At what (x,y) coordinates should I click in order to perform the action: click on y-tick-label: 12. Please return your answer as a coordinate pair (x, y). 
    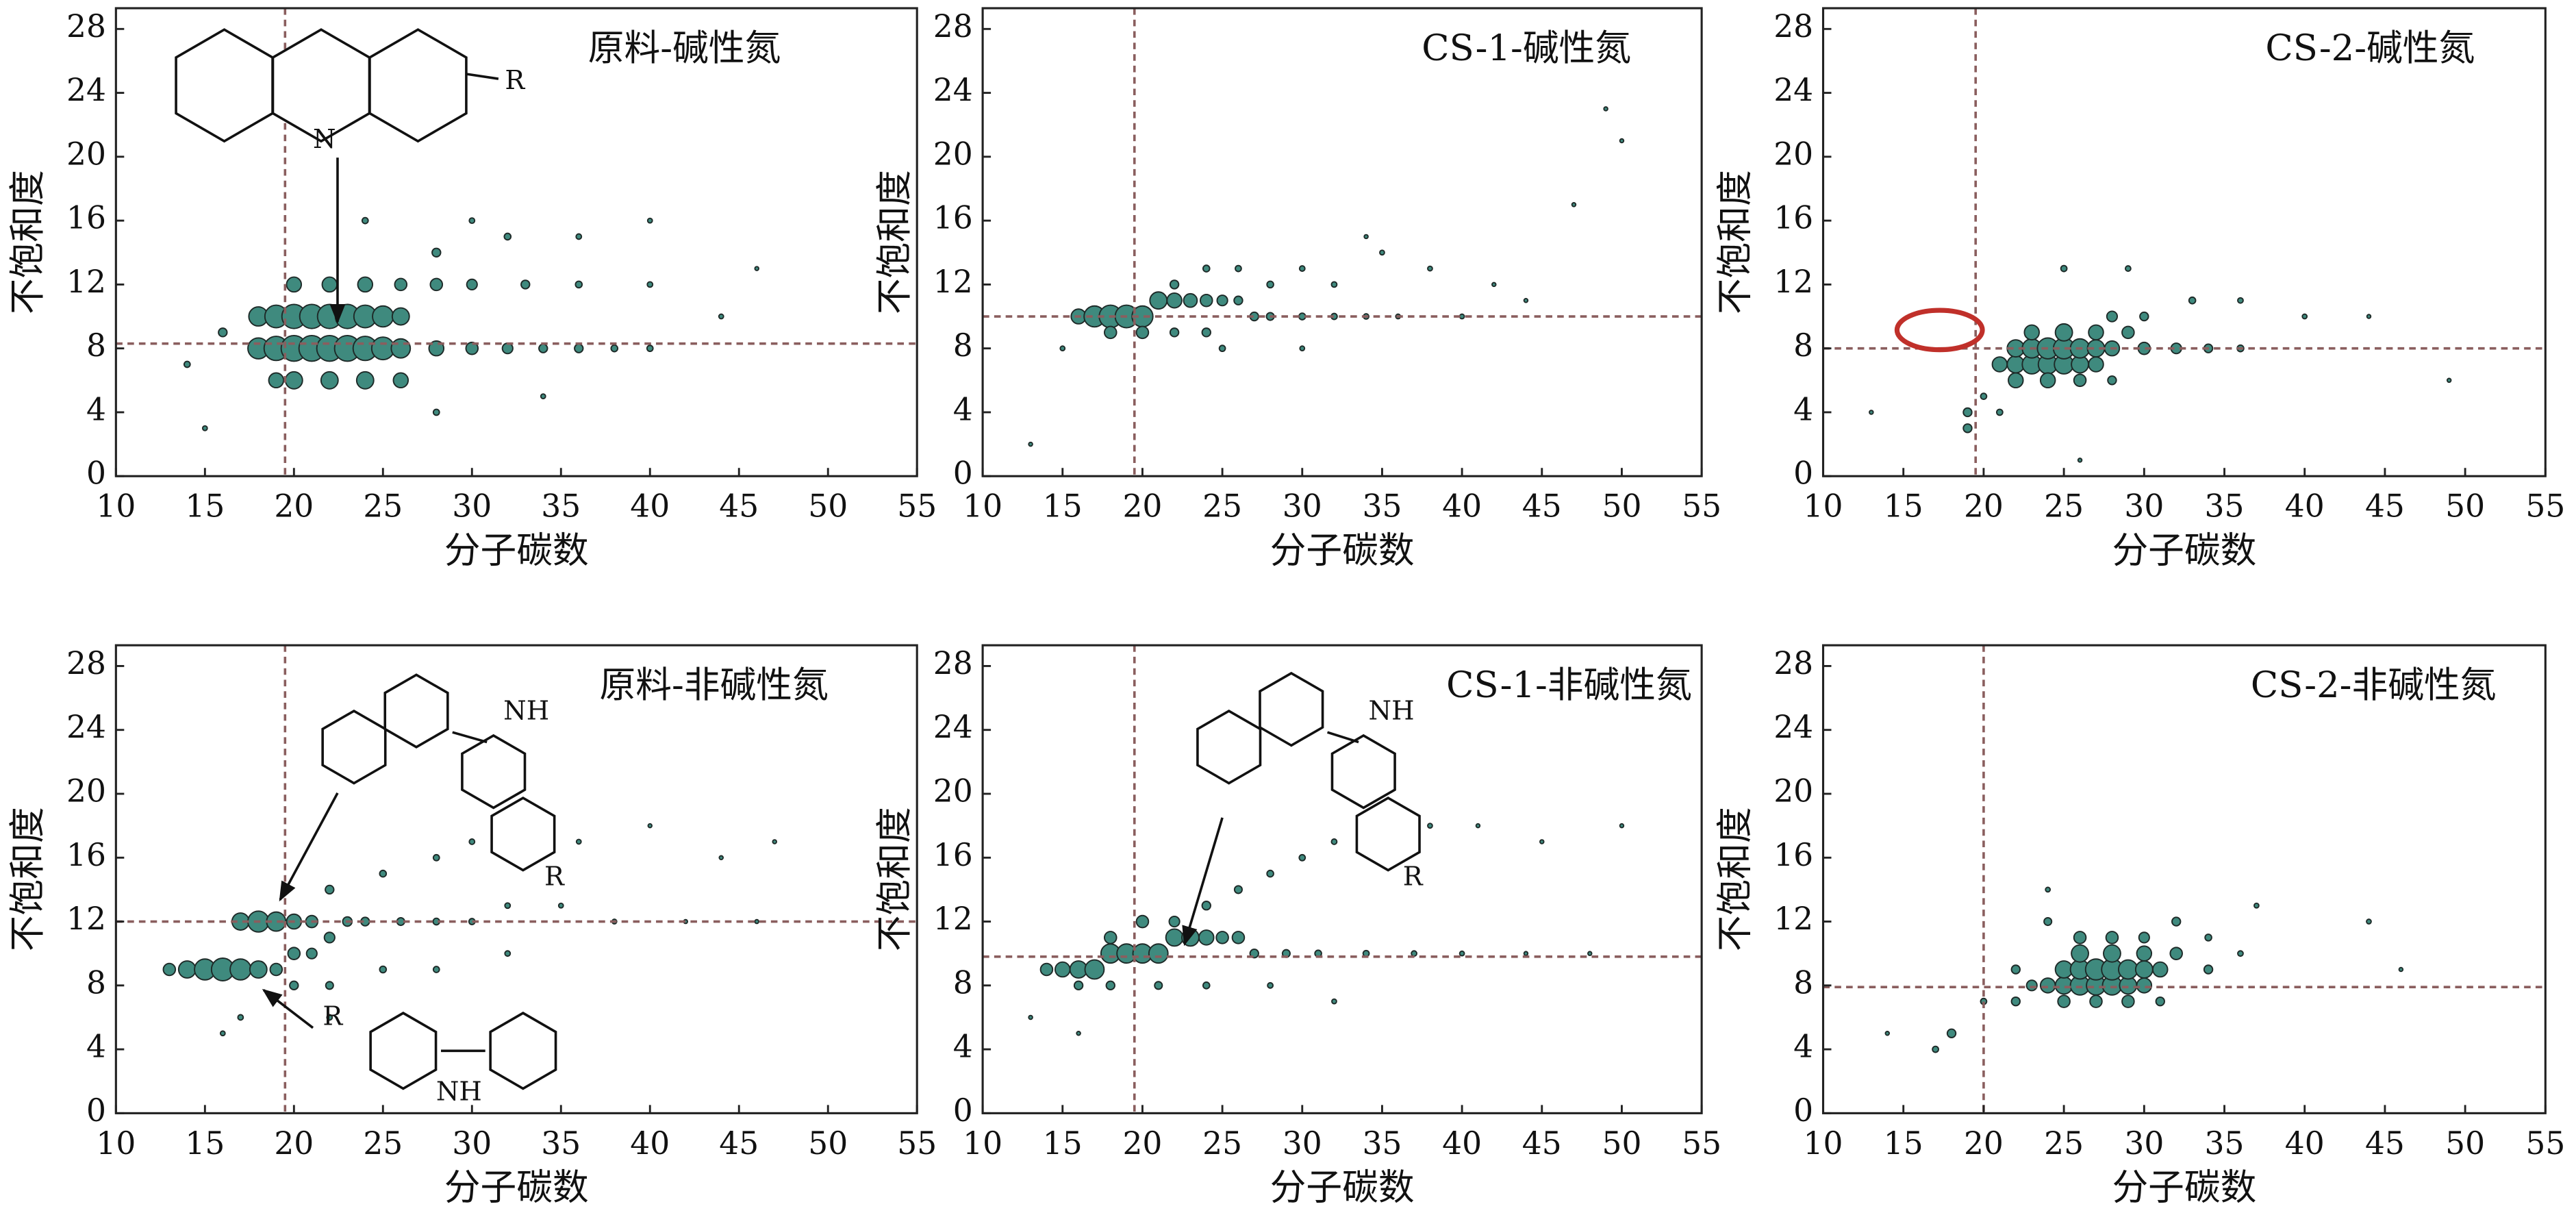
    Looking at the image, I should click on (86, 919).